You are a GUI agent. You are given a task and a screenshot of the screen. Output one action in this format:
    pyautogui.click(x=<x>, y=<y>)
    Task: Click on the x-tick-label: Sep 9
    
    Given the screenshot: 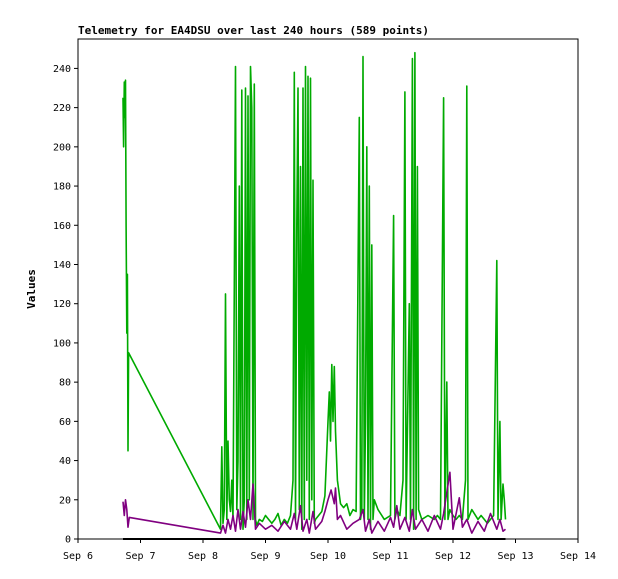 What is the action you would take?
    pyautogui.click(x=265, y=556)
    